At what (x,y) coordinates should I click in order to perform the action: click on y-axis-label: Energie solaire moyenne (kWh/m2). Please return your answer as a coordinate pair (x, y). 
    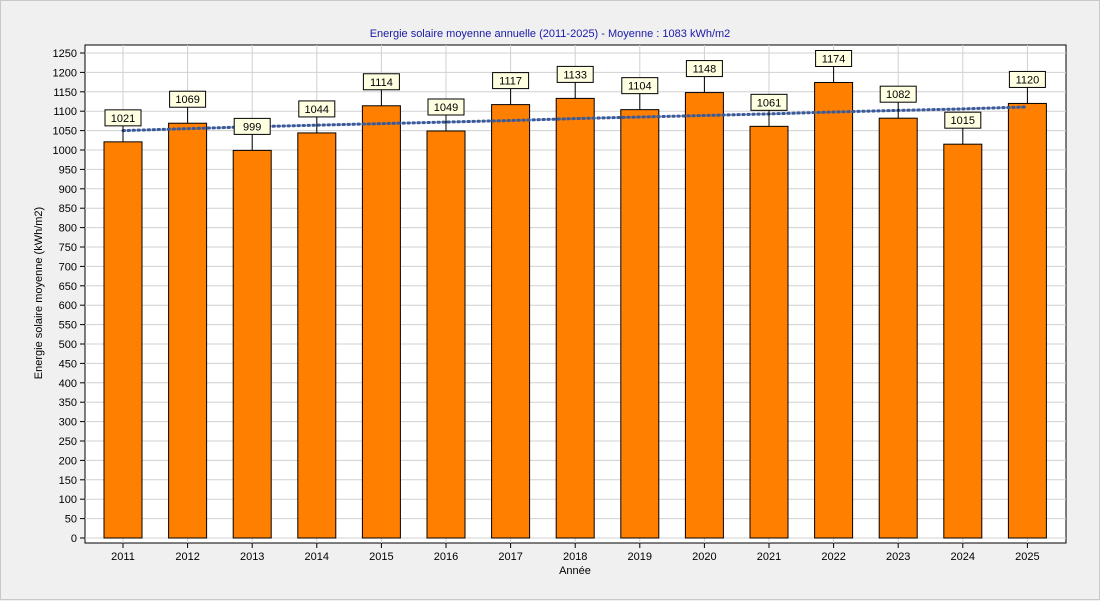
    Looking at the image, I should click on (39, 293).